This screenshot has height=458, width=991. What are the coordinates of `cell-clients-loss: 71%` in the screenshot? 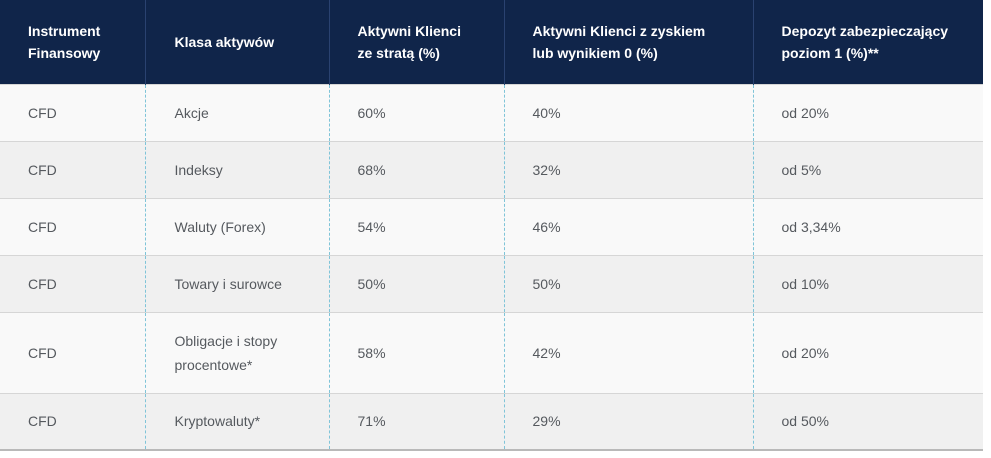 It's located at (416, 421).